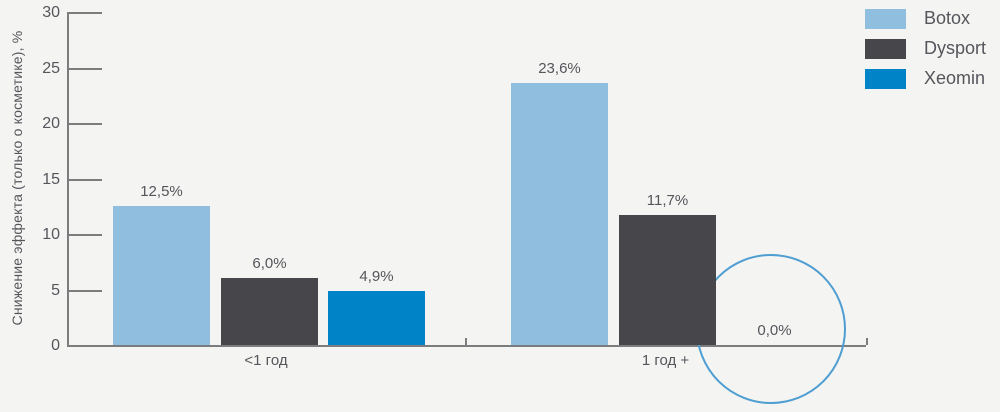 This screenshot has width=1000, height=412. What do you see at coordinates (51, 179) in the screenshot?
I see `y-tick-label: 15` at bounding box center [51, 179].